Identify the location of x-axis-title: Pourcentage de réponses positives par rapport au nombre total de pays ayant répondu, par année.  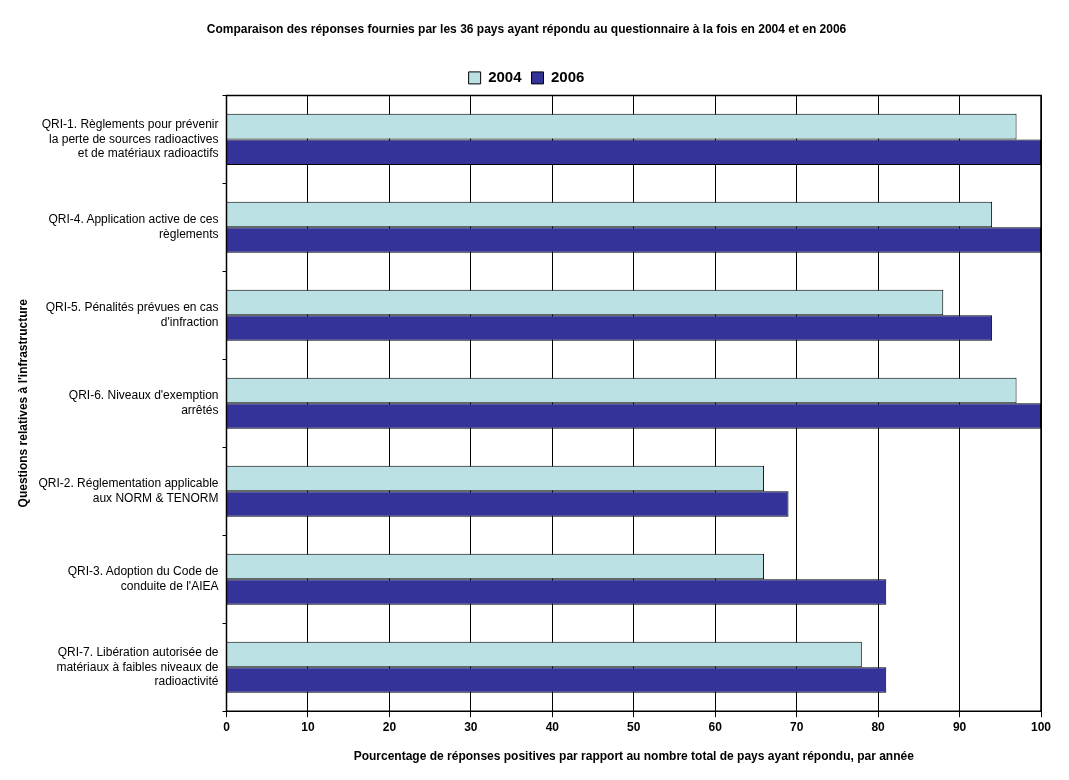
(634, 756).